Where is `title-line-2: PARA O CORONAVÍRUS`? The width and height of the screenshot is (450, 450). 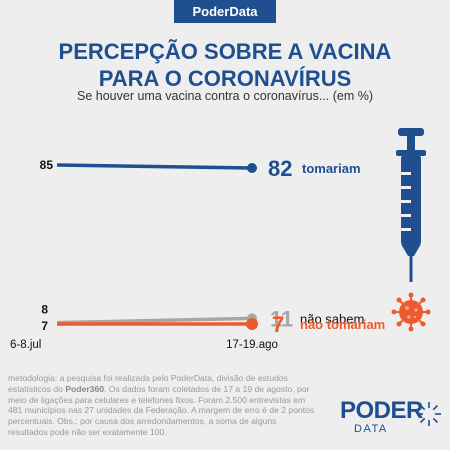 title-line-2: PARA O CORONAVÍRUS is located at coordinates (225, 78).